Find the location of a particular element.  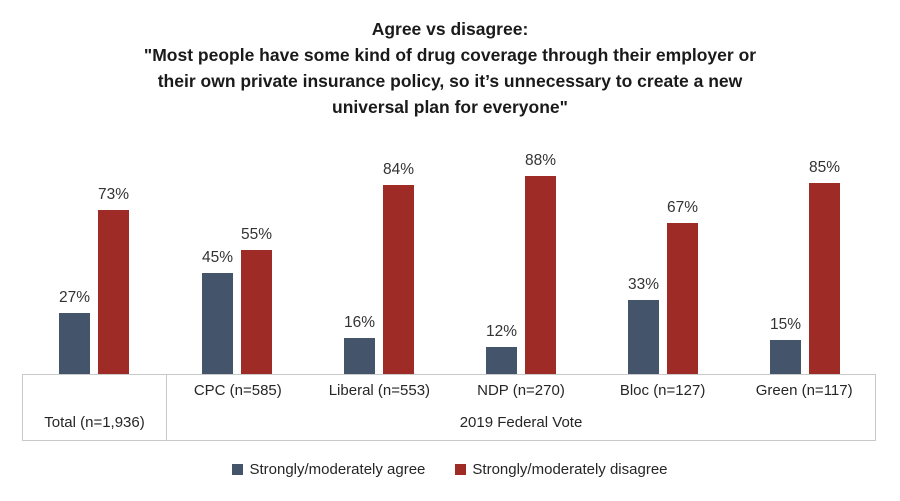

bar-with-label: 67% is located at coordinates (682, 286).